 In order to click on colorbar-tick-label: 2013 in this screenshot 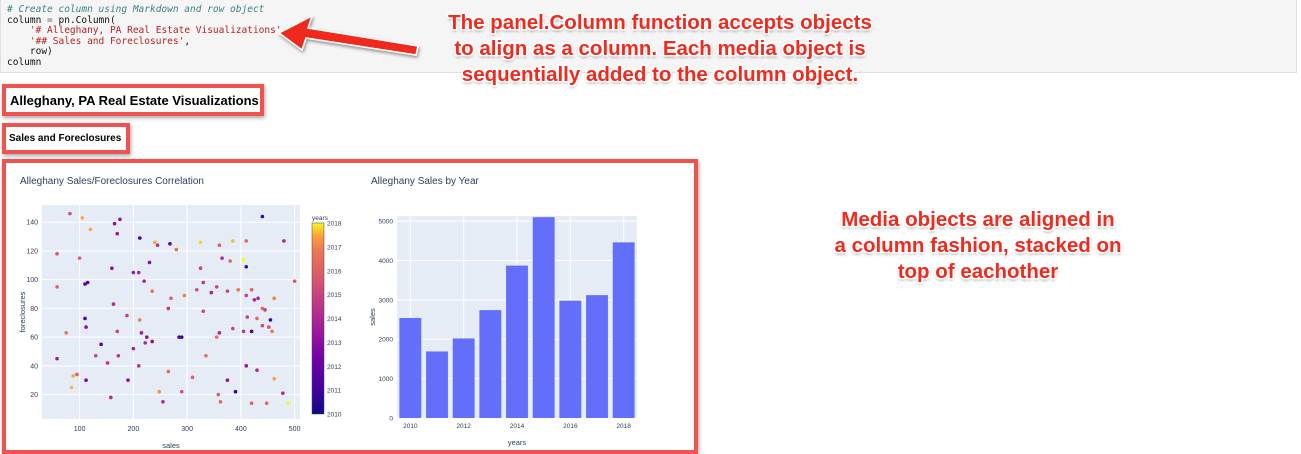, I will do `click(334, 343)`.